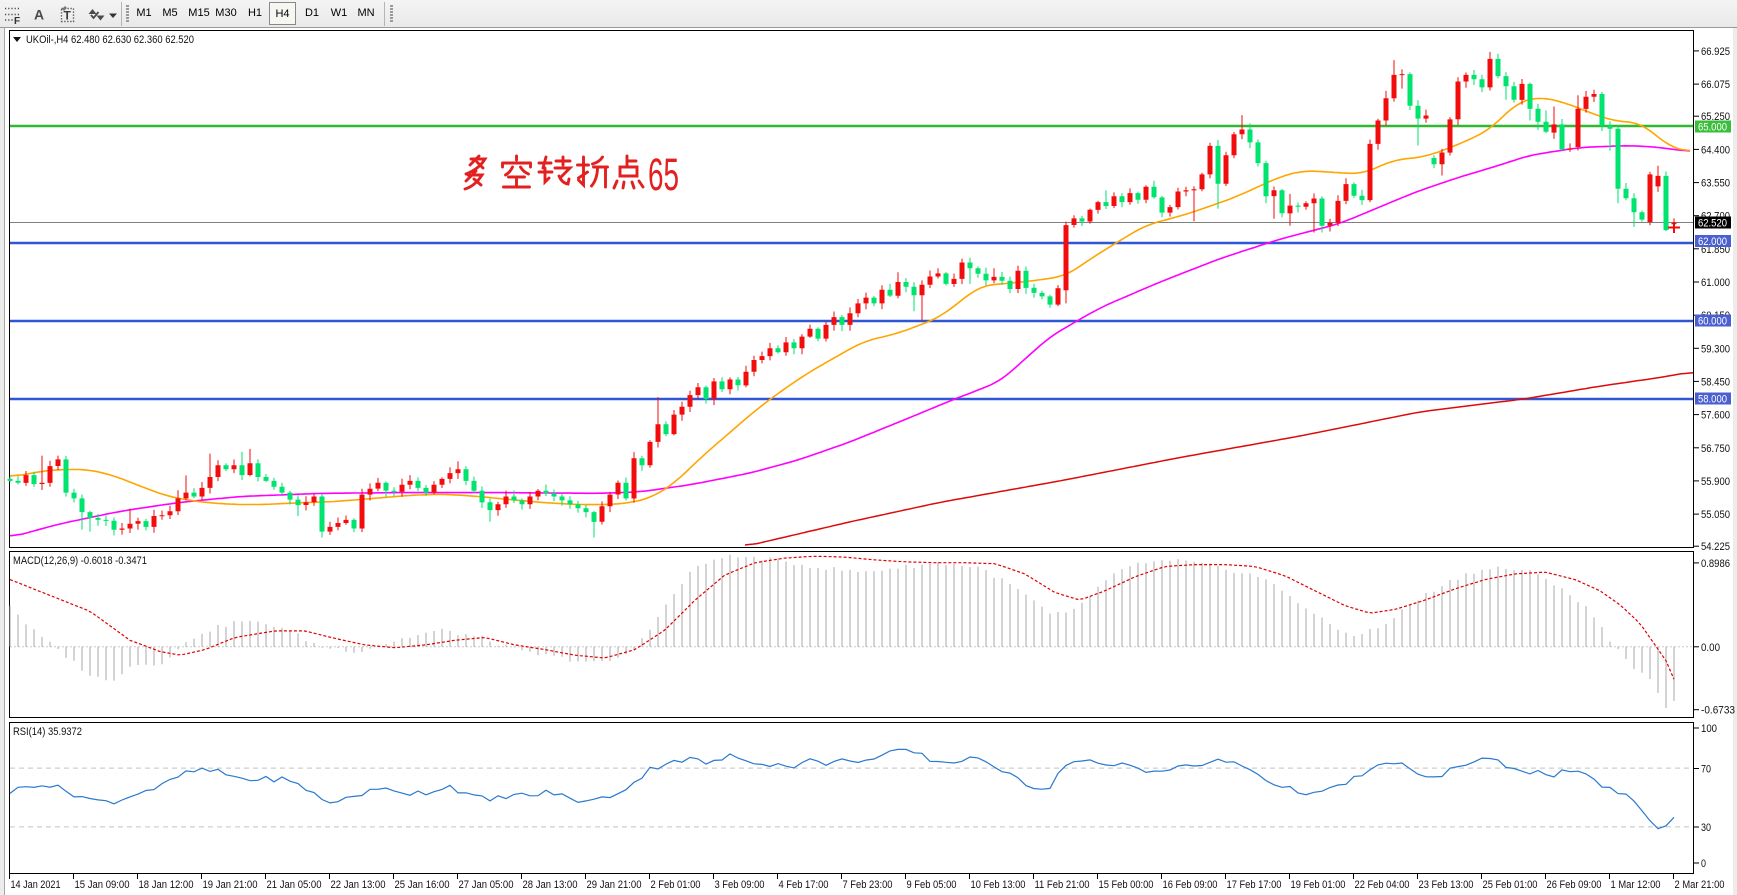 The image size is (1737, 895). Describe the element at coordinates (1574, 885) in the screenshot. I see `svg-text: 26 Feb 09:00` at that location.